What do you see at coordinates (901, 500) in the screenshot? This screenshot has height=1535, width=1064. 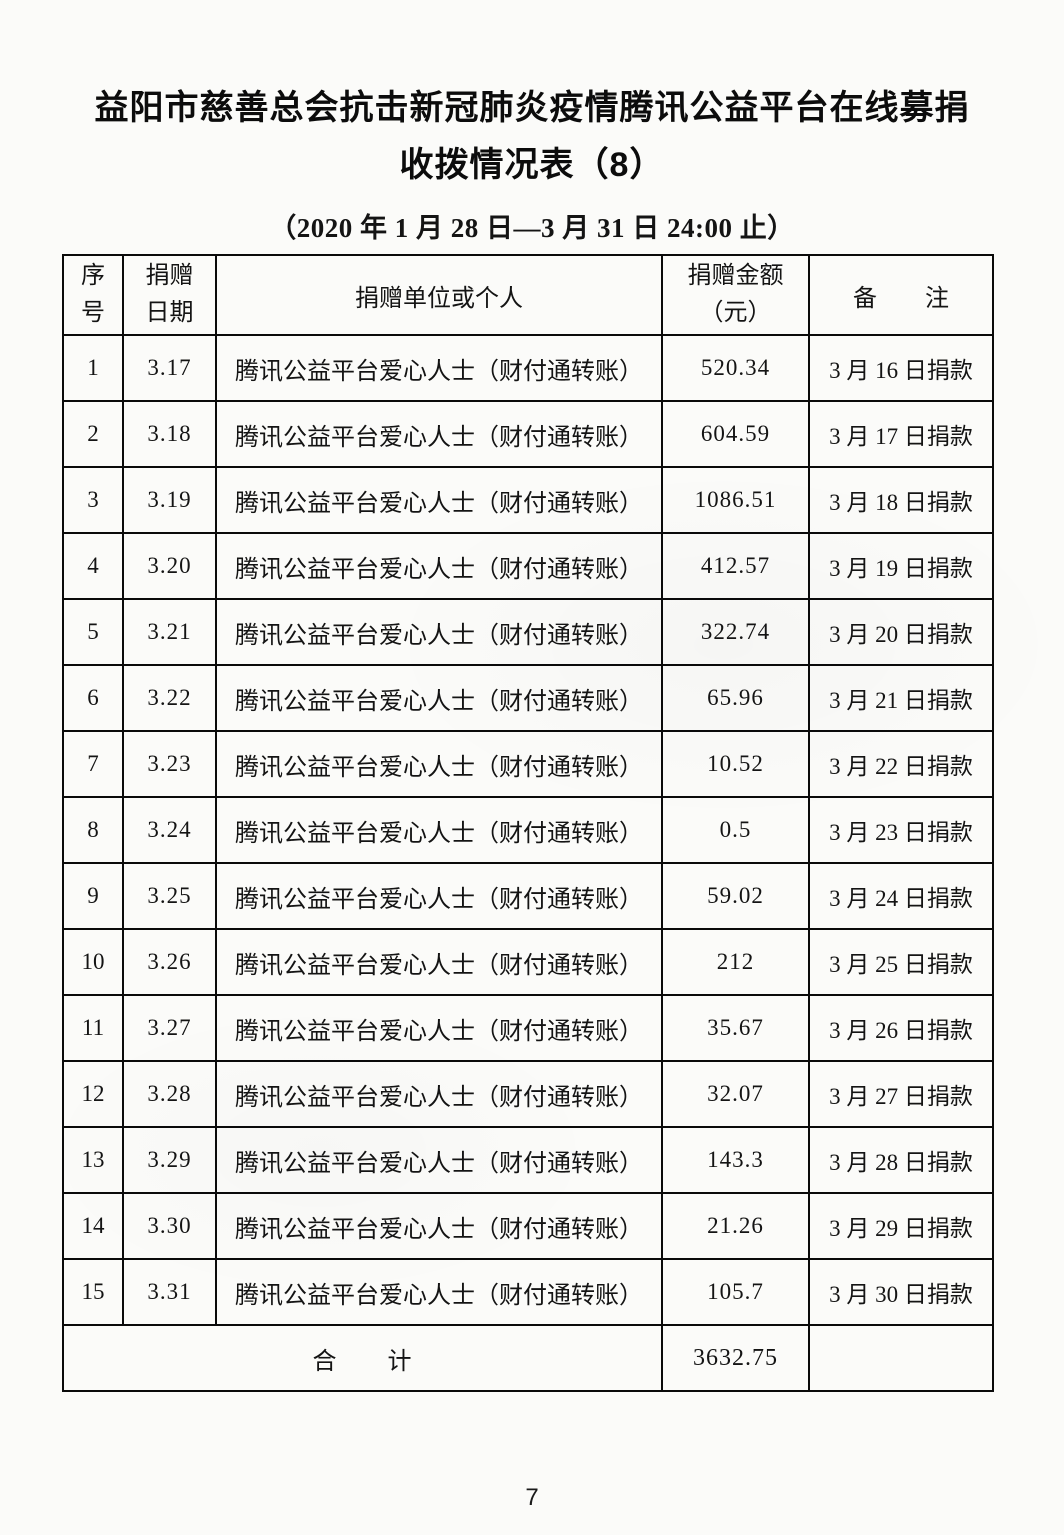 I see `cell-remark: 3 月 18 日捐款` at bounding box center [901, 500].